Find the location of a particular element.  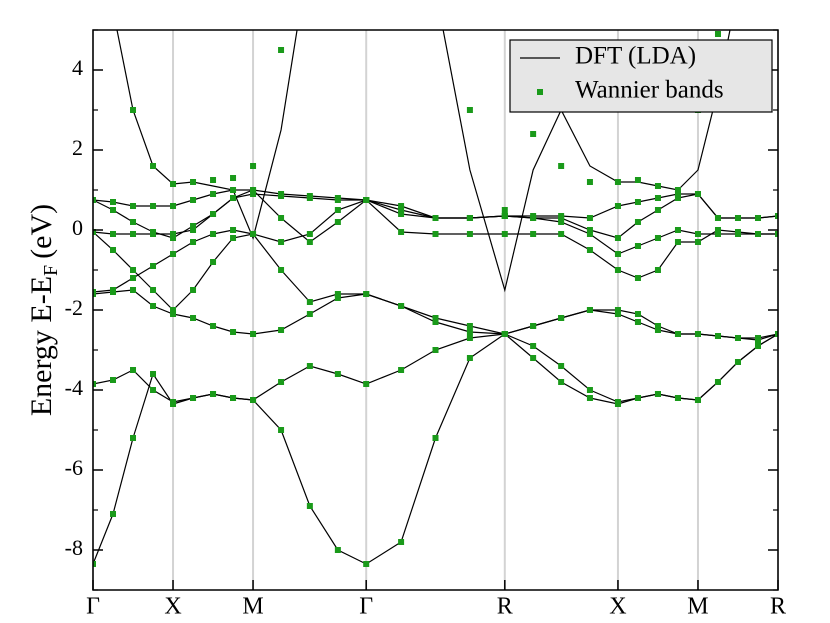

y-tick-label: -2 is located at coordinates (74, 307).